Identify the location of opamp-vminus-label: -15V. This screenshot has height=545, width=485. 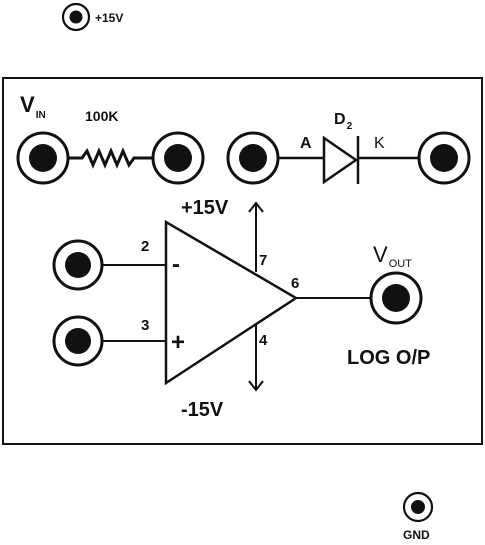
(202, 410).